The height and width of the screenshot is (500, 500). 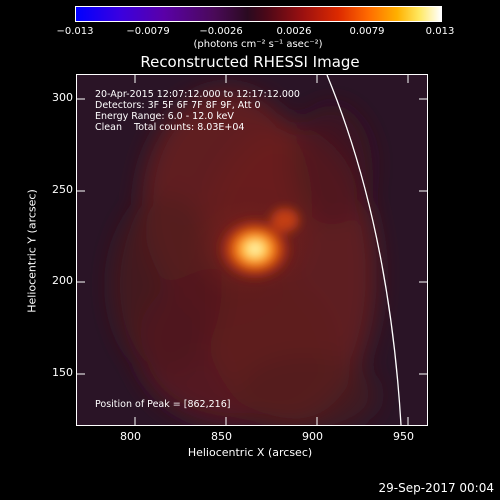 What do you see at coordinates (312, 436) in the screenshot?
I see `x-tick-label: 900` at bounding box center [312, 436].